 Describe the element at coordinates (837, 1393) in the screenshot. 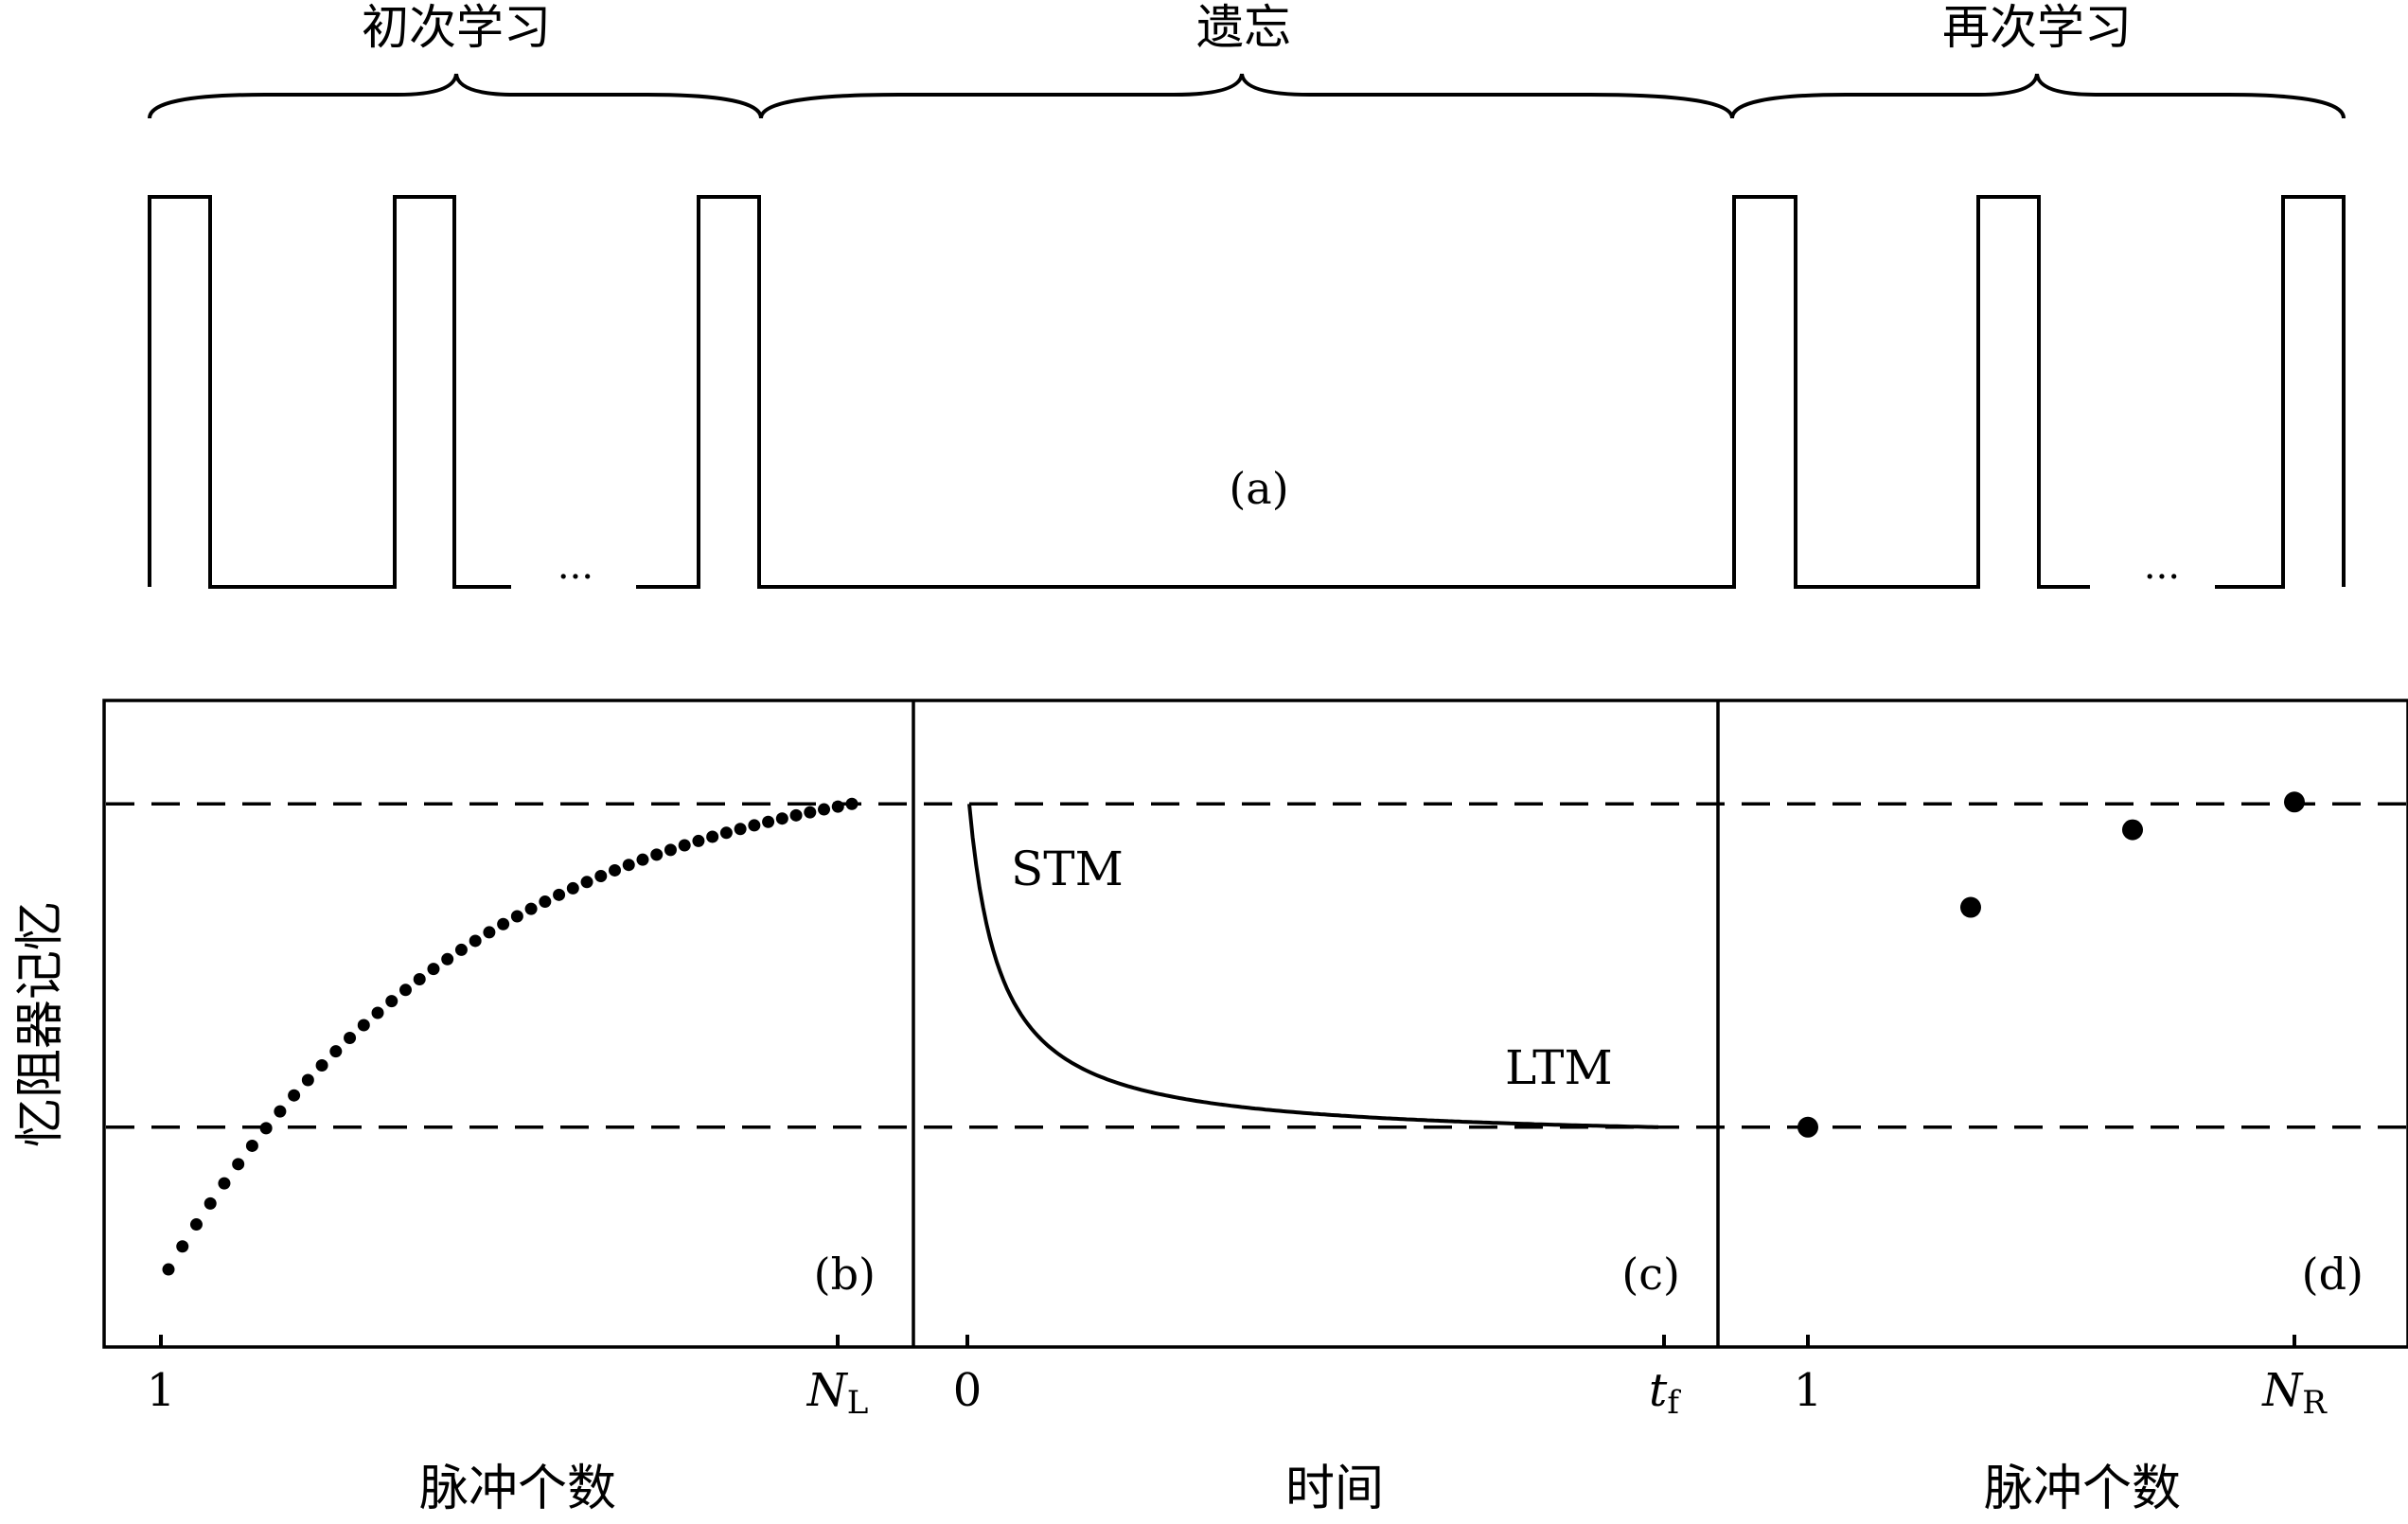

I see `tick-label-b-end: NL` at that location.